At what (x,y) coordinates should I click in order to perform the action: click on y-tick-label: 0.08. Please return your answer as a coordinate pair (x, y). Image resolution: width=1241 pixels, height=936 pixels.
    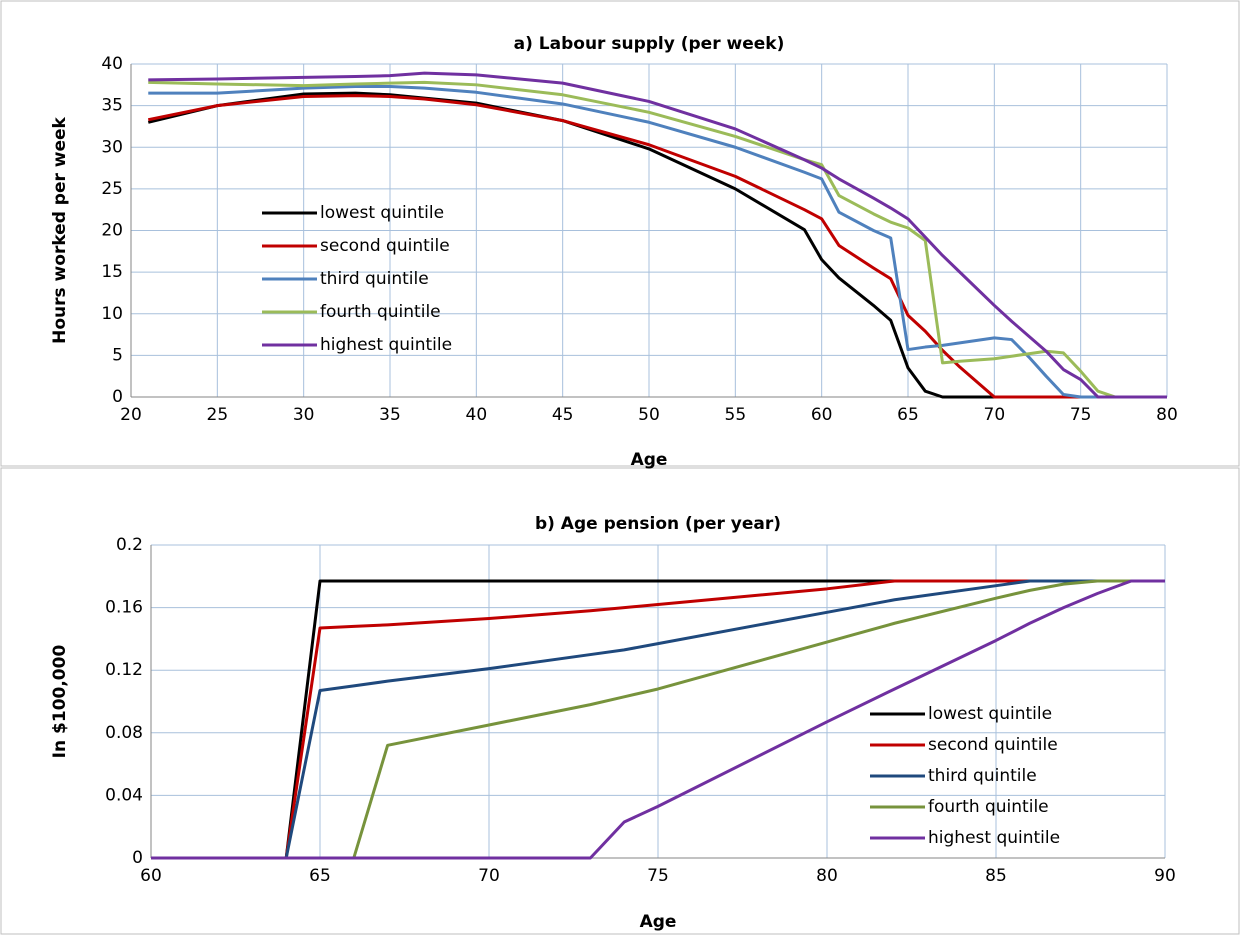
    Looking at the image, I should click on (124, 733).